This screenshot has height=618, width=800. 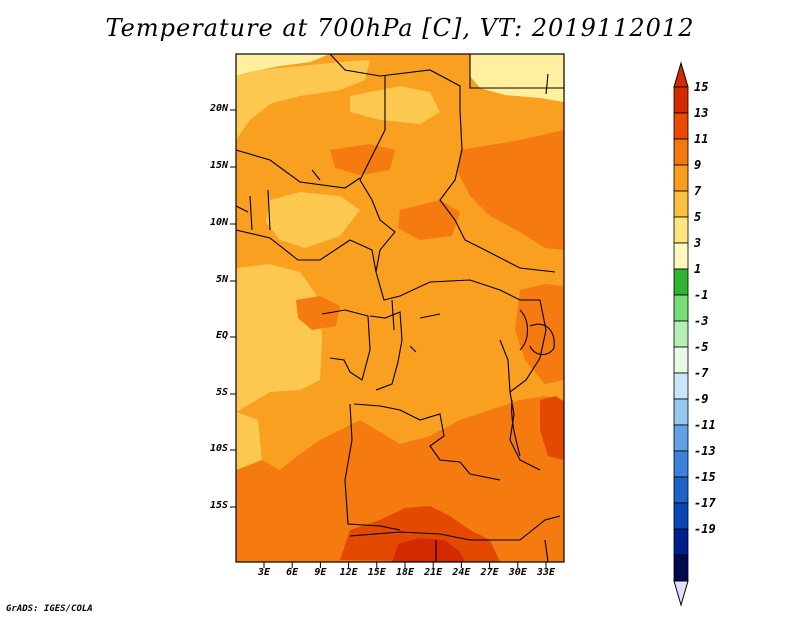 What do you see at coordinates (681, 74) in the screenshot?
I see `colorbar-arrow-top` at bounding box center [681, 74].